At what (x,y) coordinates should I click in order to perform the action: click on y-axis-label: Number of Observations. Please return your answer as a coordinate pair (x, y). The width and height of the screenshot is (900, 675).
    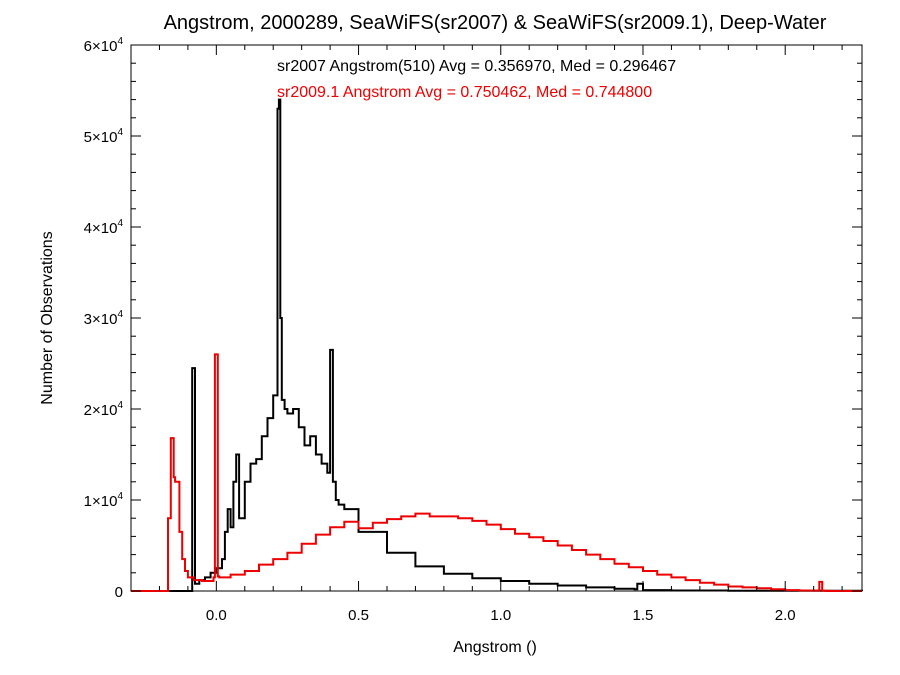
    Looking at the image, I should click on (47, 317).